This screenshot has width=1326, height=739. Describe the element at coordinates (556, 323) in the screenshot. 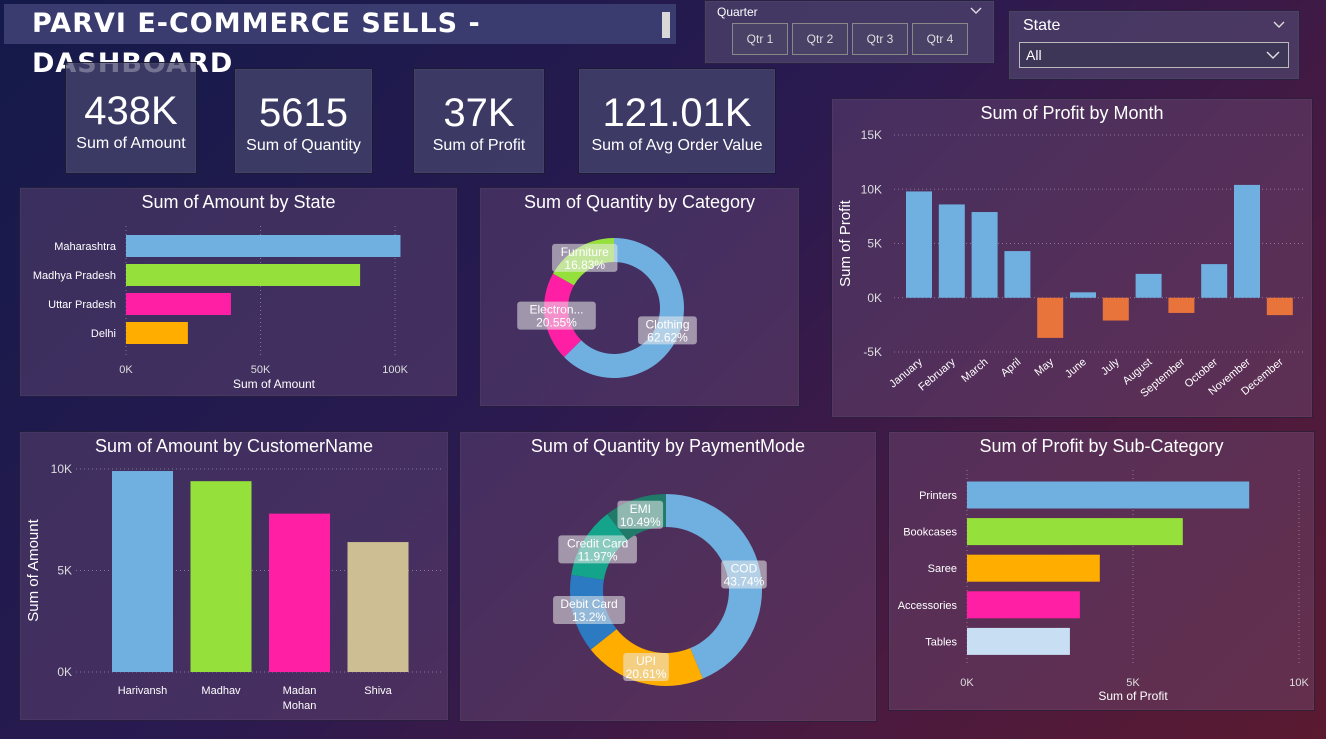

I see `slice-percent: 20.55%` at that location.